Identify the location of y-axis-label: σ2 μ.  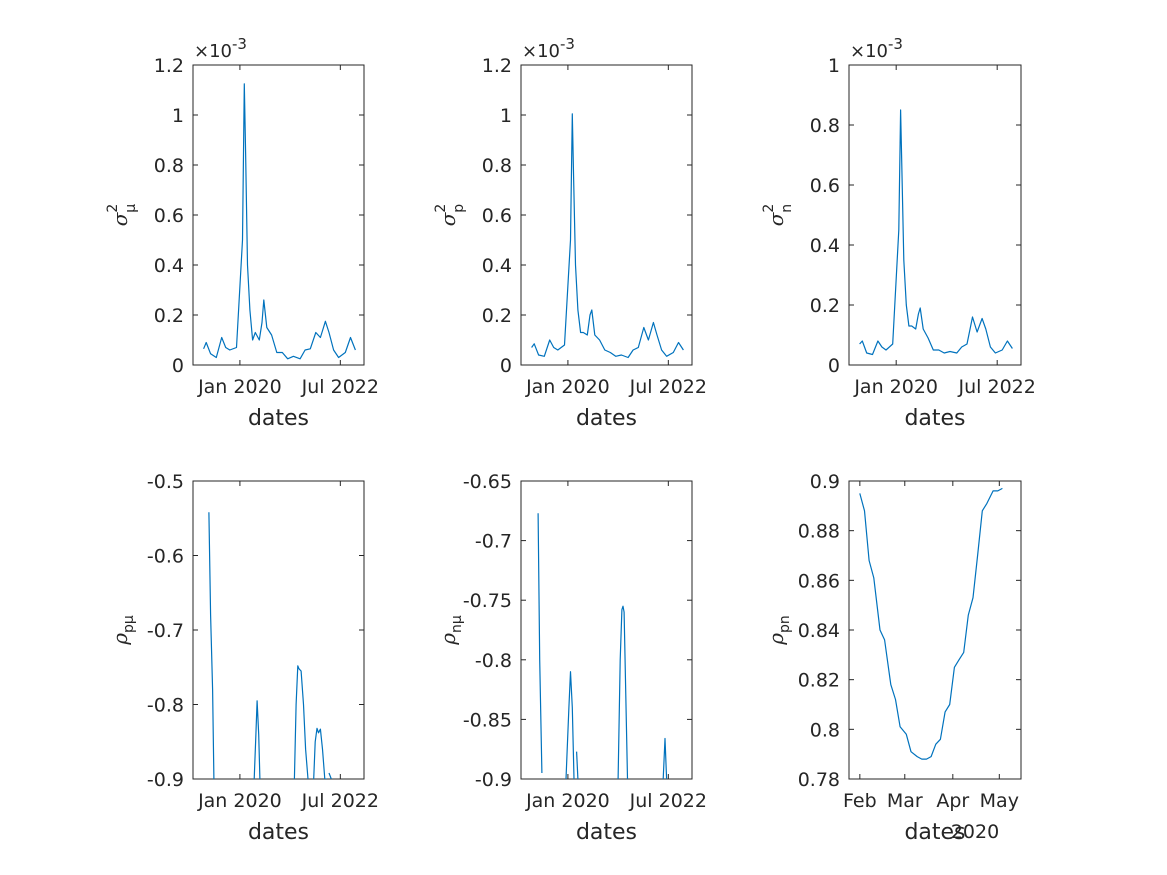
(122, 215).